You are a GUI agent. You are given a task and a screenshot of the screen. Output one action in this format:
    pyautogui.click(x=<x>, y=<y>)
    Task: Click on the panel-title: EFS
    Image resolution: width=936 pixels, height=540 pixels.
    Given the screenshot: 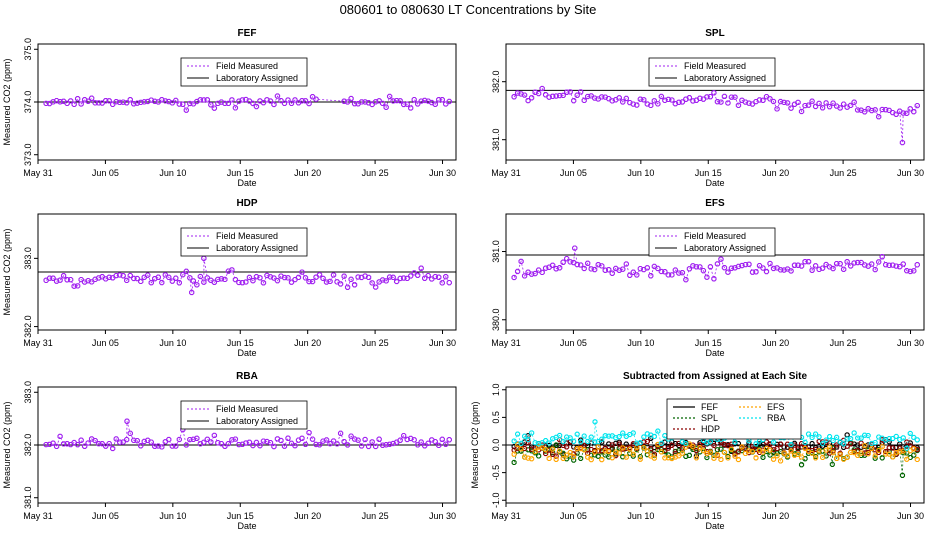 What is the action you would take?
    pyautogui.click(x=715, y=203)
    